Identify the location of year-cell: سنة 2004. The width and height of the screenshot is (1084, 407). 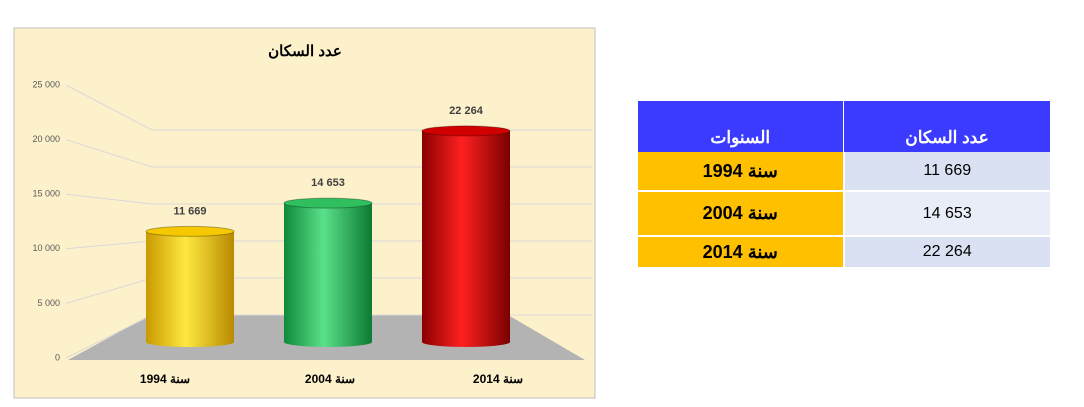
(740, 214).